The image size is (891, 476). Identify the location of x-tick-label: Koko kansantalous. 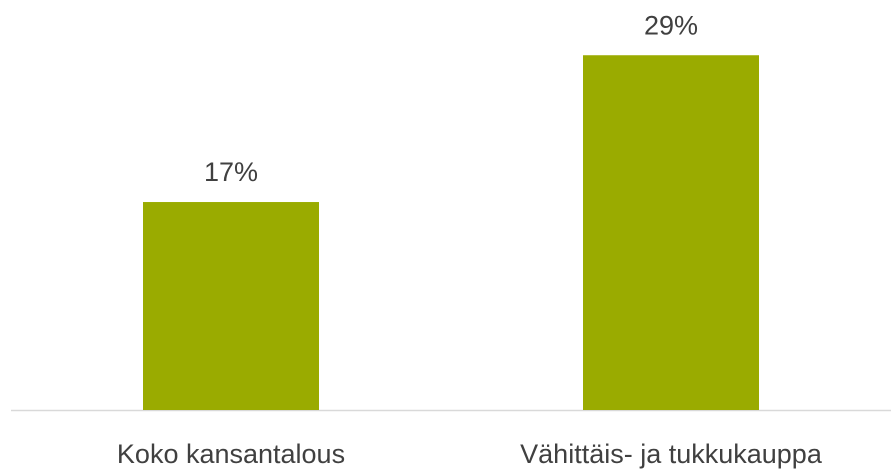
(231, 454).